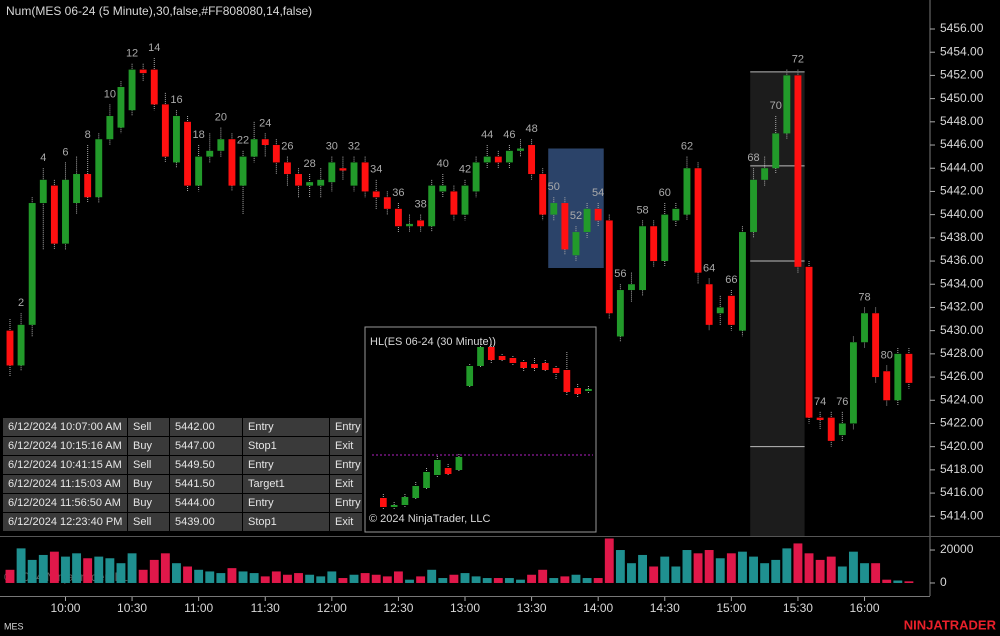 This screenshot has width=1000, height=636. I want to click on bar-number: 46, so click(509, 135).